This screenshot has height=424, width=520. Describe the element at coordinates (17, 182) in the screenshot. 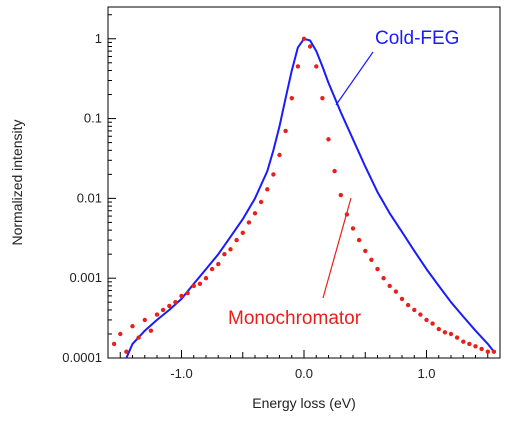

I see `y-axis-title: Normalized intensity` at that location.